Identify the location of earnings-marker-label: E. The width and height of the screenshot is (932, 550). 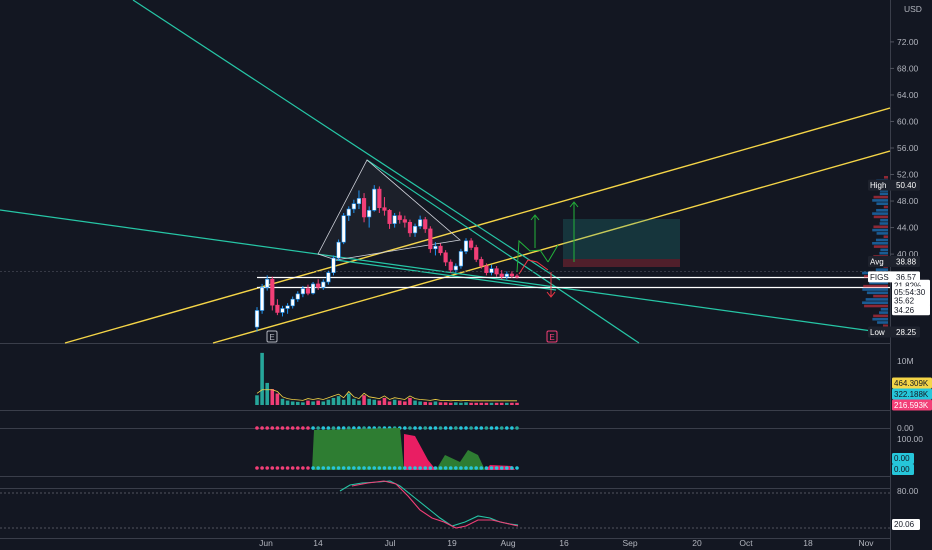
(551, 337).